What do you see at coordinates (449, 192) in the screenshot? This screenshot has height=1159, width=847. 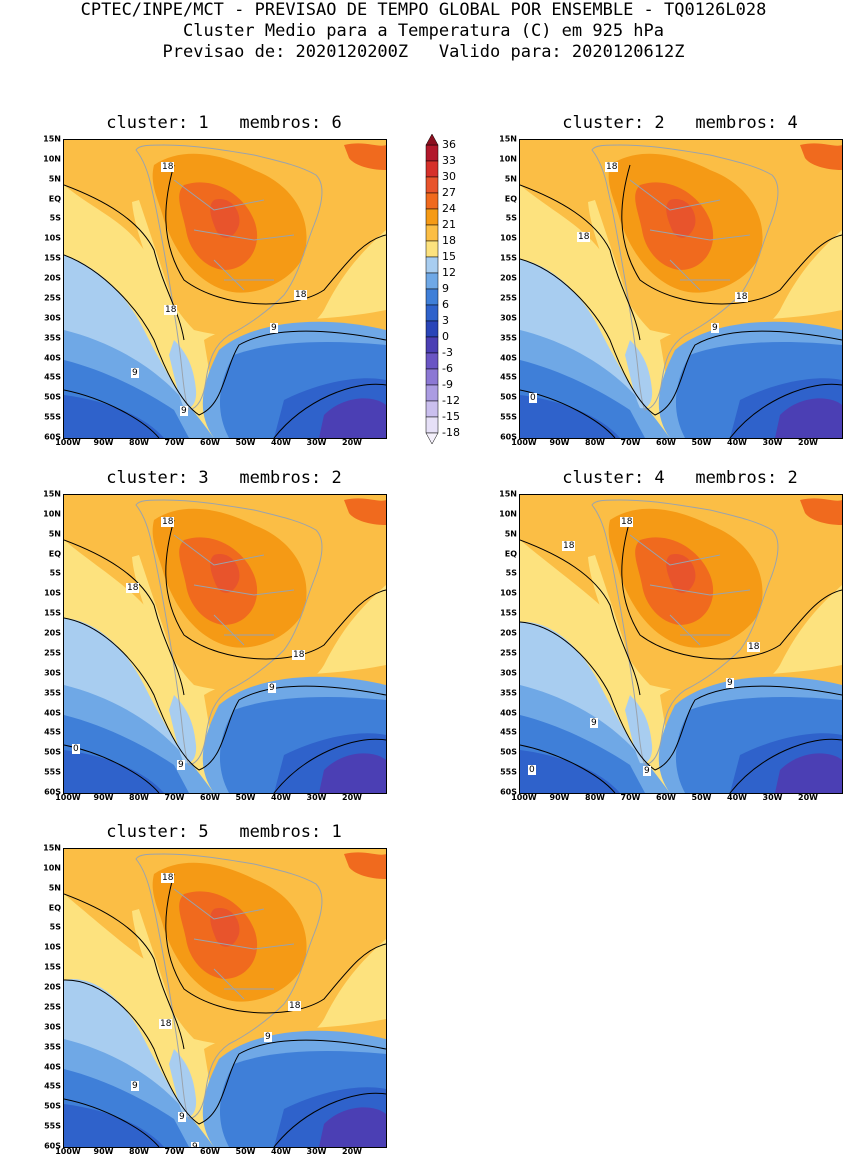 I see `colorbar-label: 27` at bounding box center [449, 192].